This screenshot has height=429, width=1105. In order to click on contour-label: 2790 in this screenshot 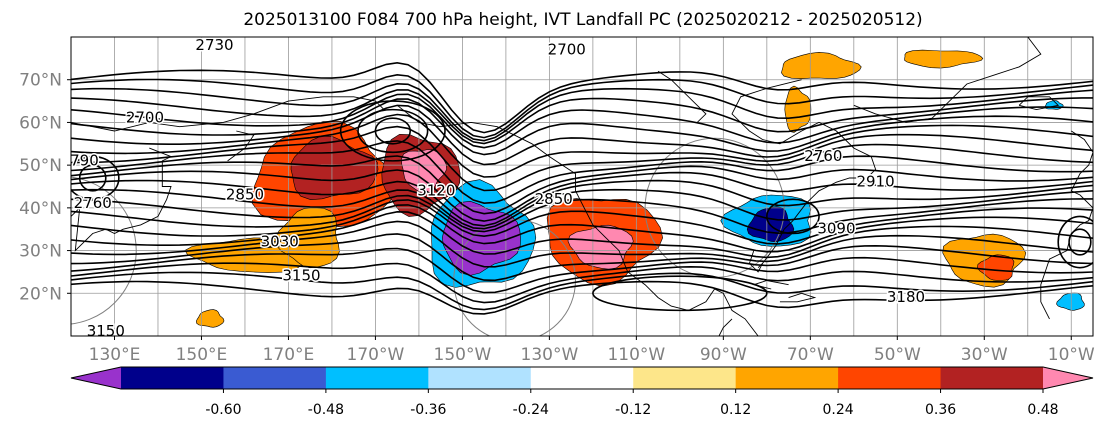, I will do `click(80, 160)`.